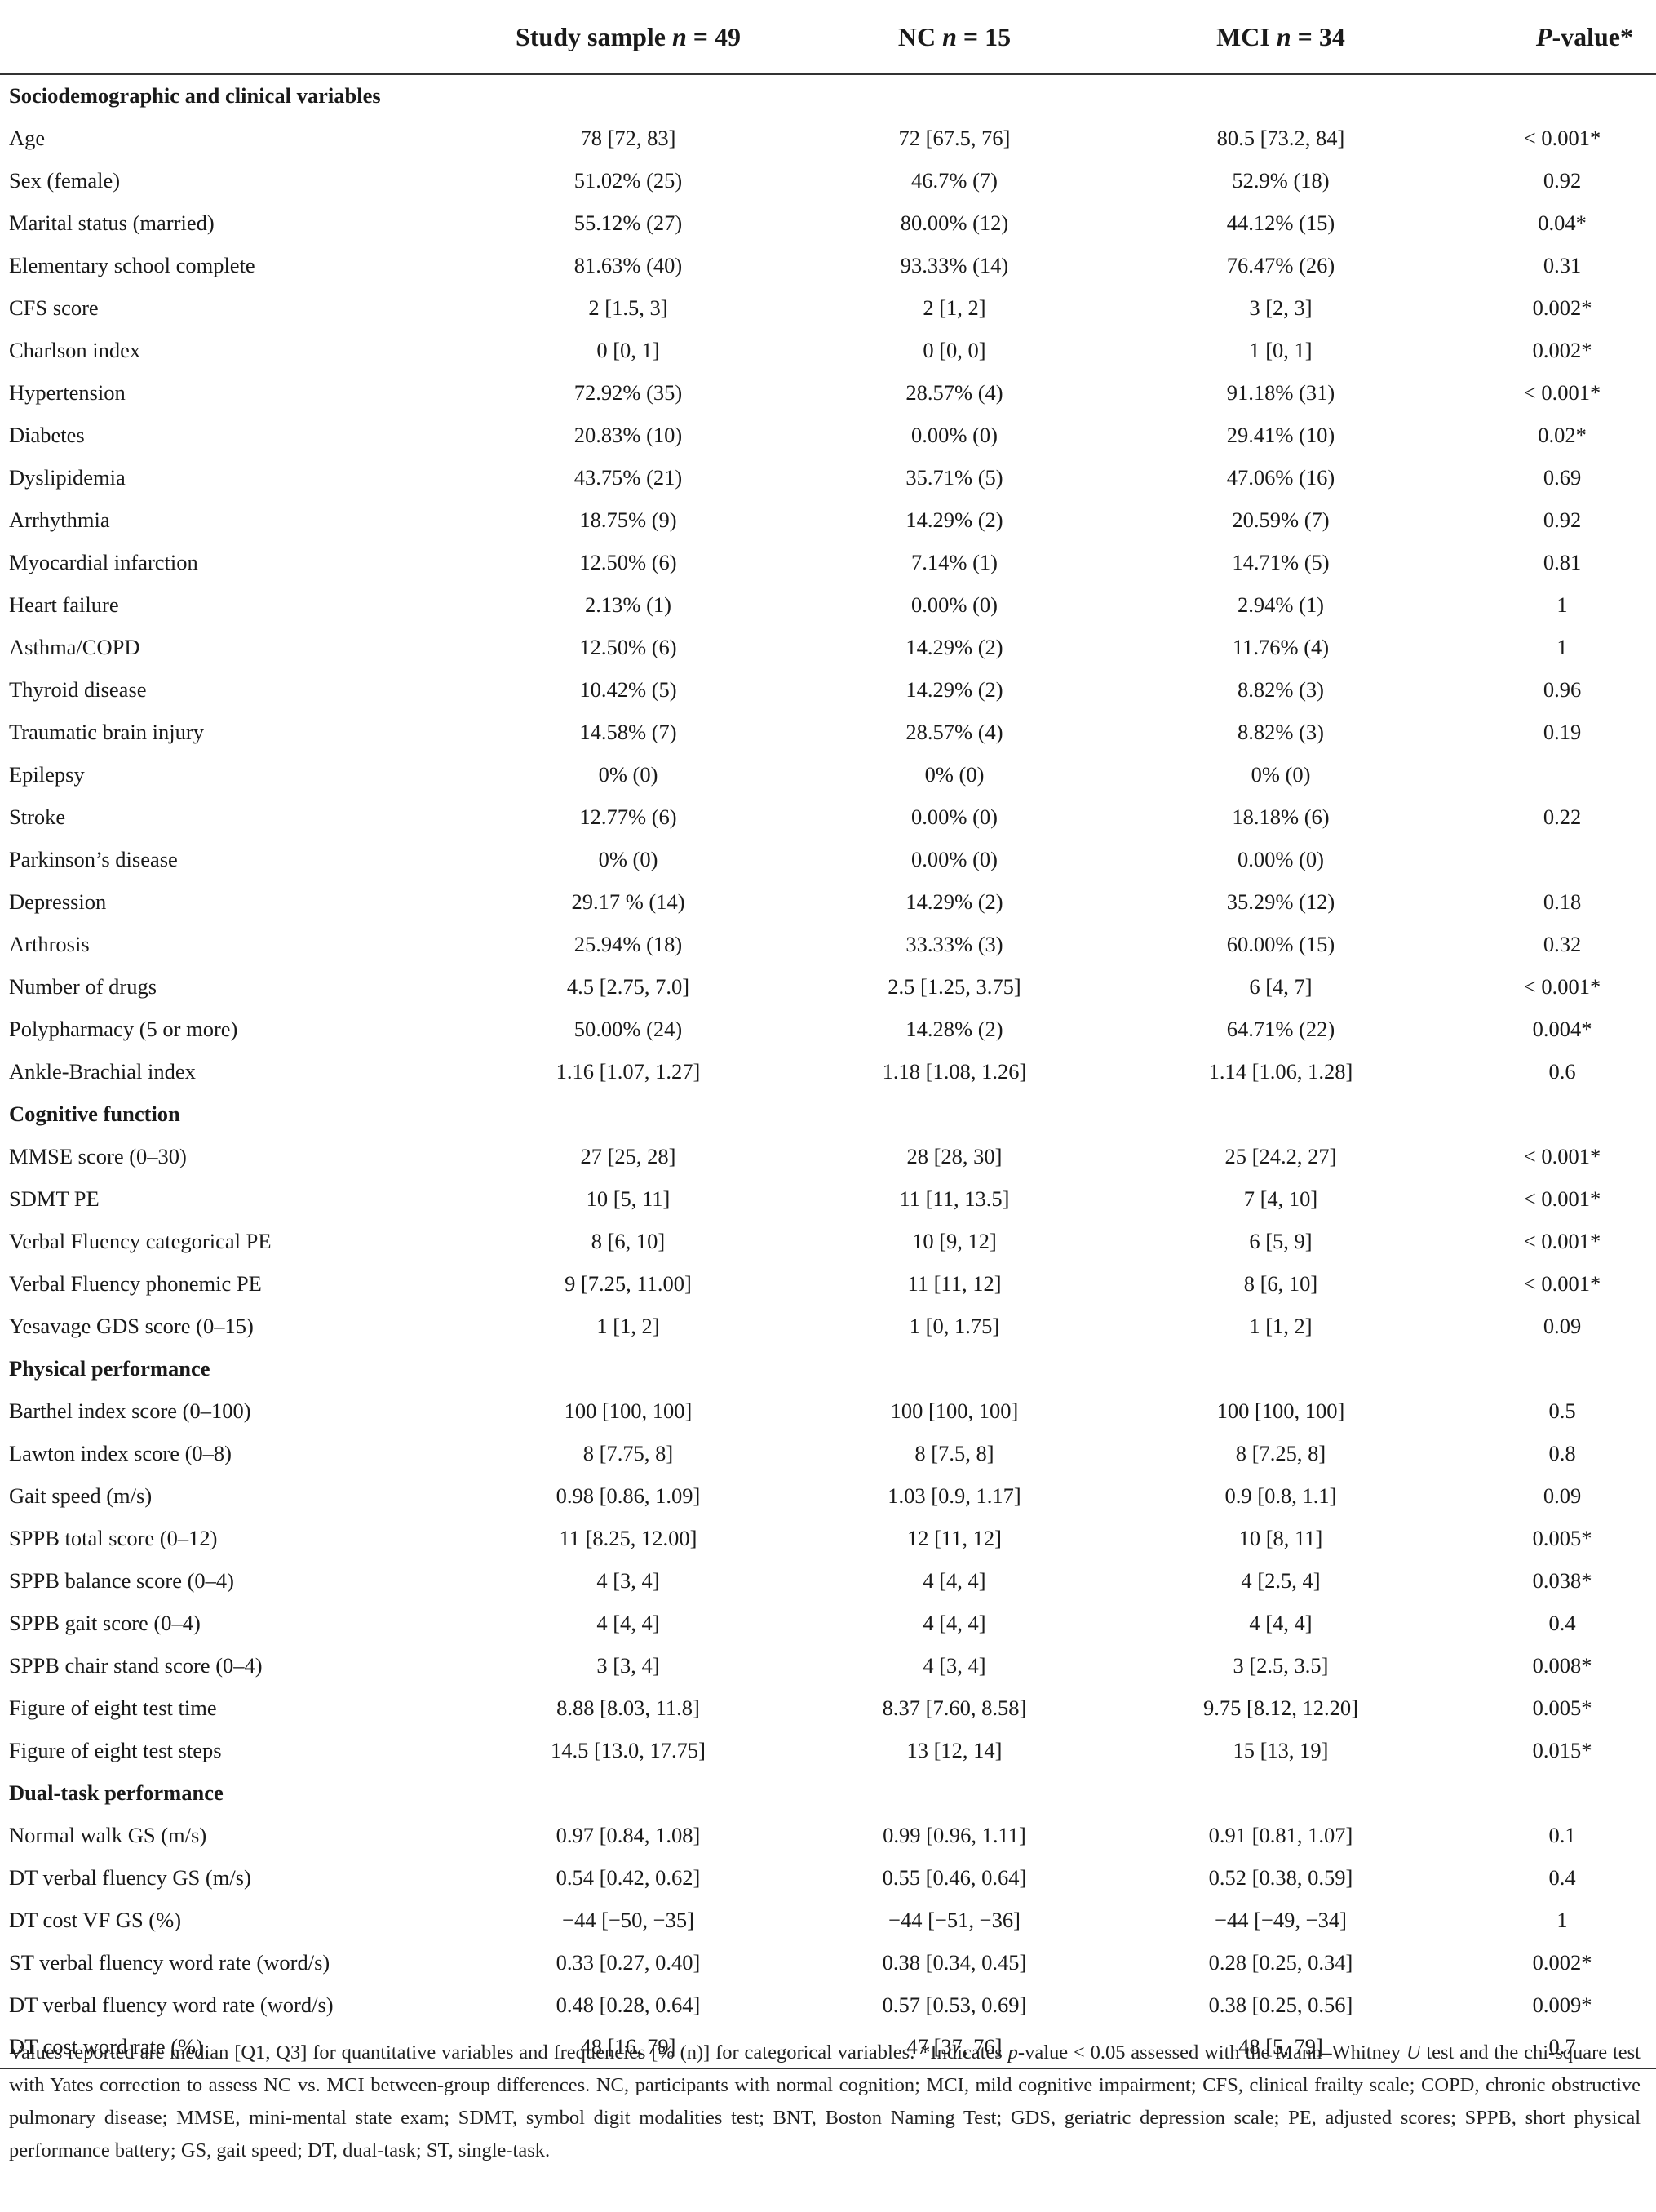 The image size is (1656, 2212). I want to click on study-sample-value: −44 [−50, −35], so click(628, 1920).